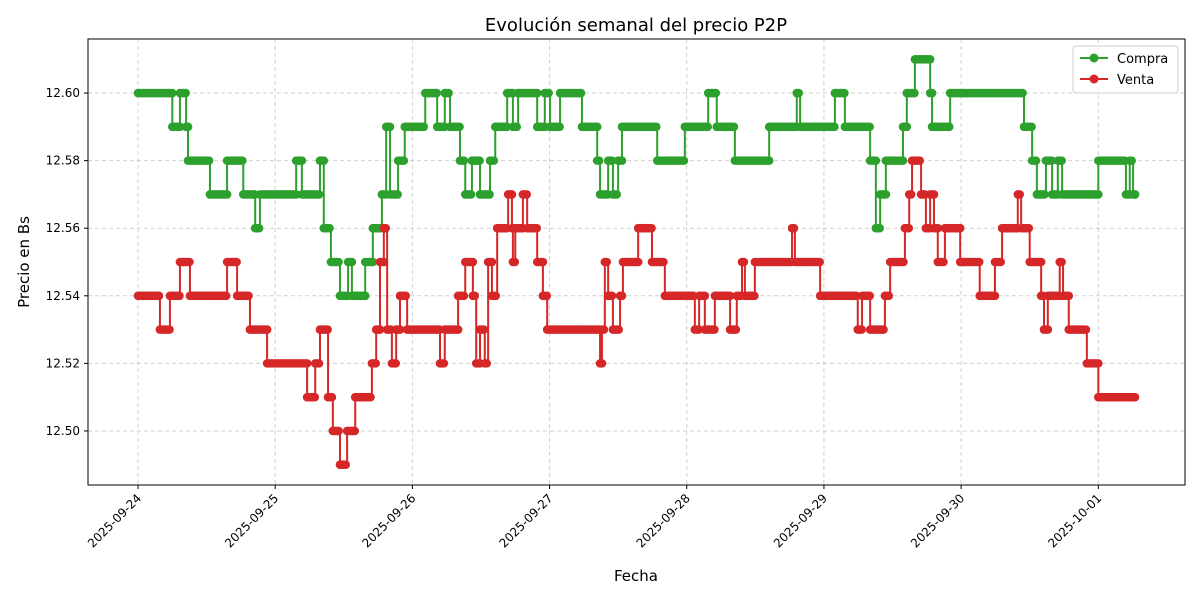  Describe the element at coordinates (63, 296) in the screenshot. I see `y-tick-label: 12.54` at that location.